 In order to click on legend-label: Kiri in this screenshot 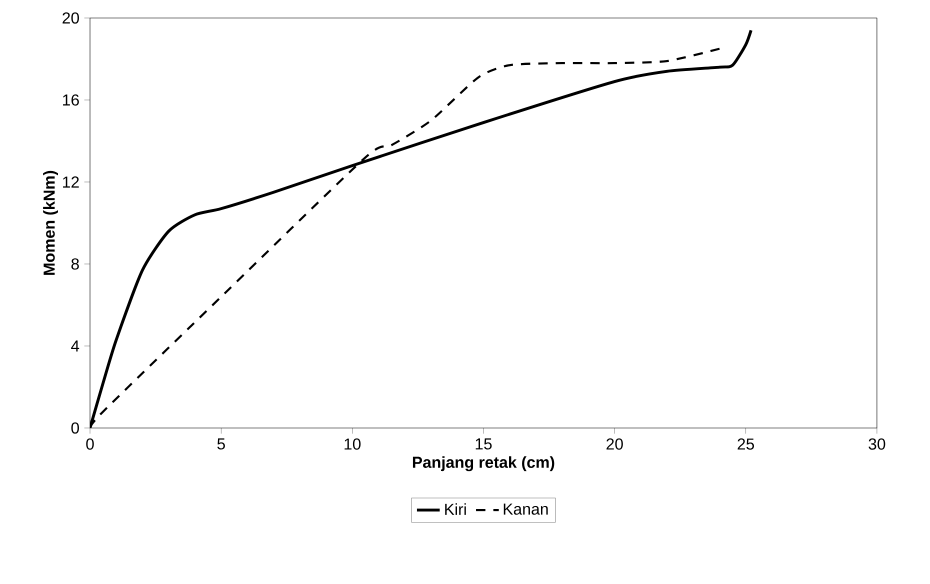, I will do `click(455, 509)`.